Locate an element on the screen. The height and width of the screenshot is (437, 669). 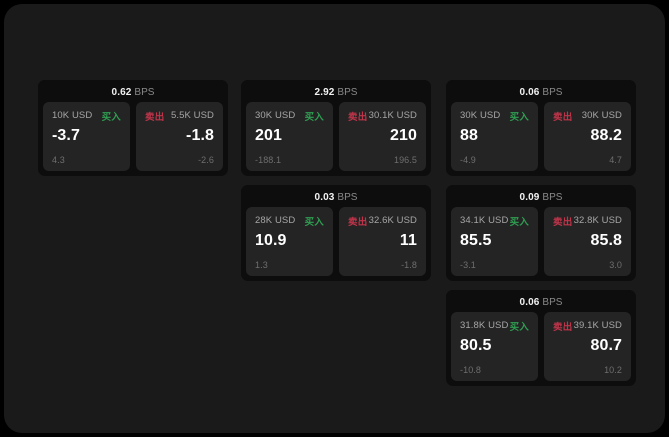
quote-card: 0.06 BPS 30K USD 买入 88 -4.9 卖出 is located at coordinates (541, 128).